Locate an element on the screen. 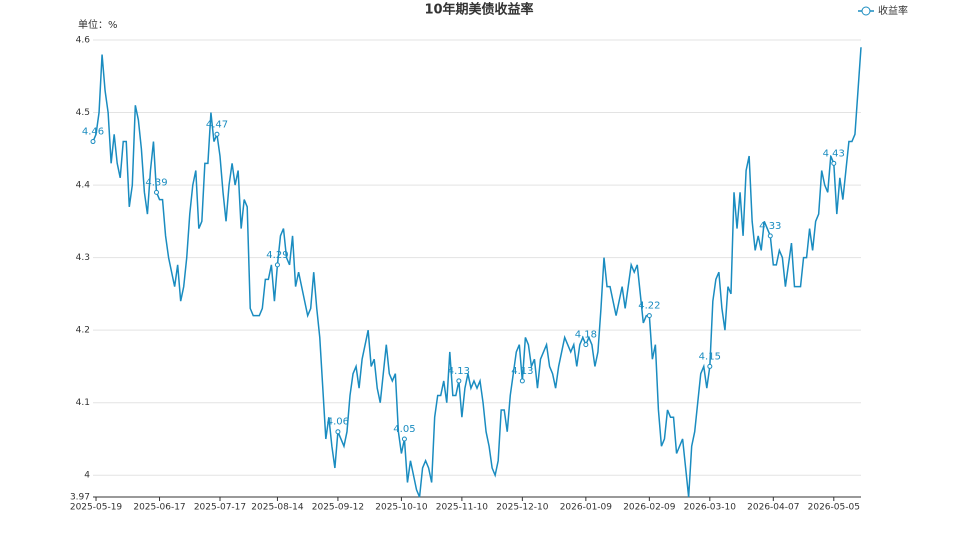  y-tick-label: 4.1 is located at coordinates (83, 403).